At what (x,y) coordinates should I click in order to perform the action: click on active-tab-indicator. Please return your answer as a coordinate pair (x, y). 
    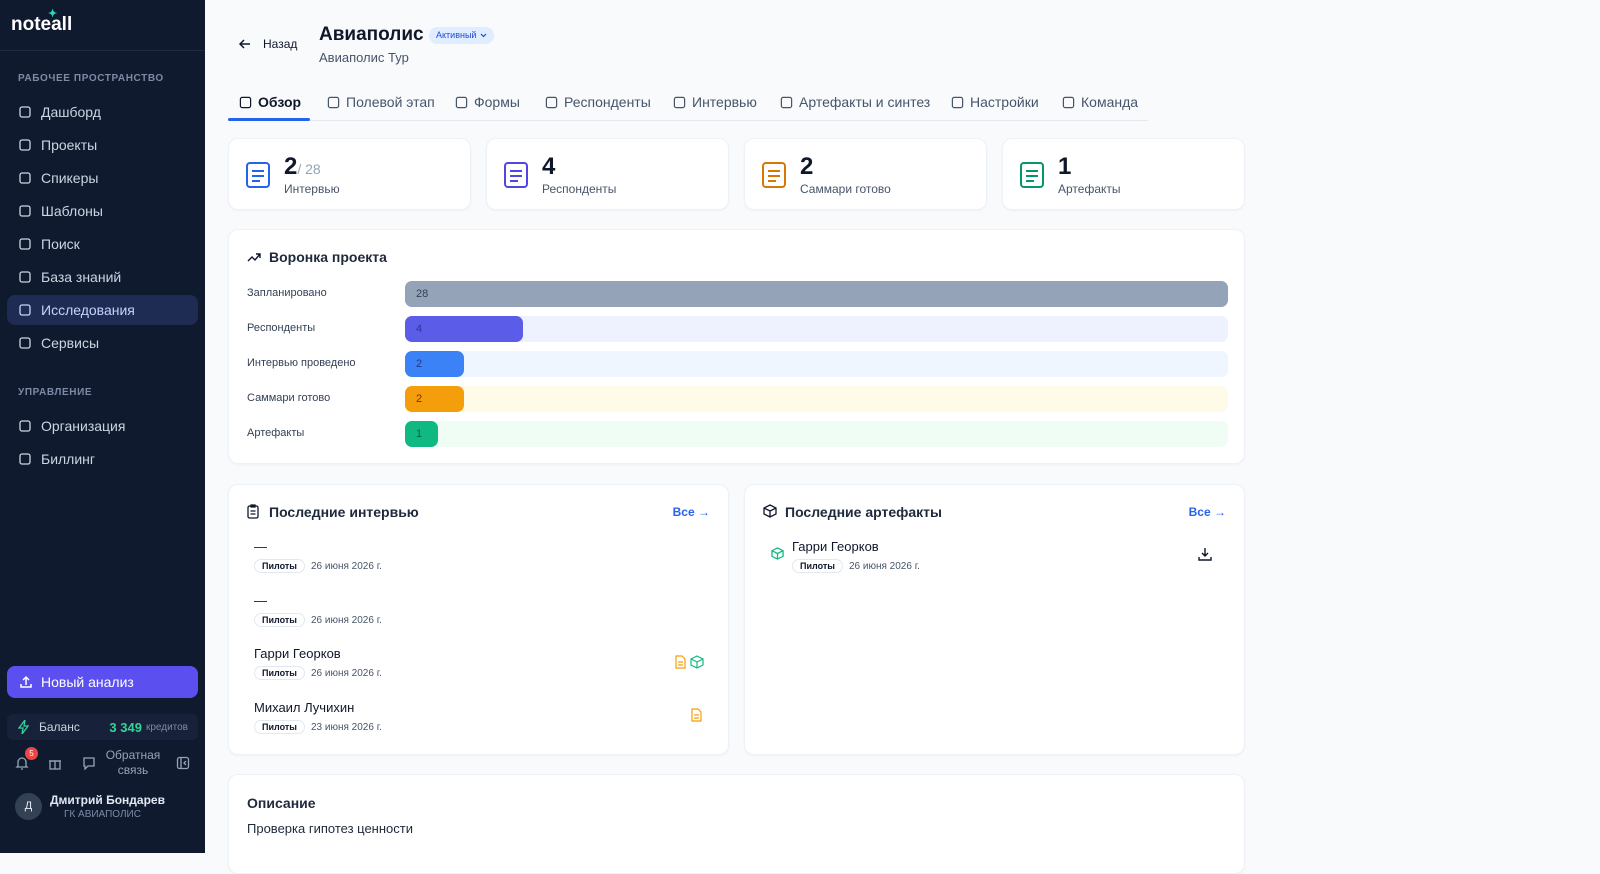
    Looking at the image, I should click on (269, 119).